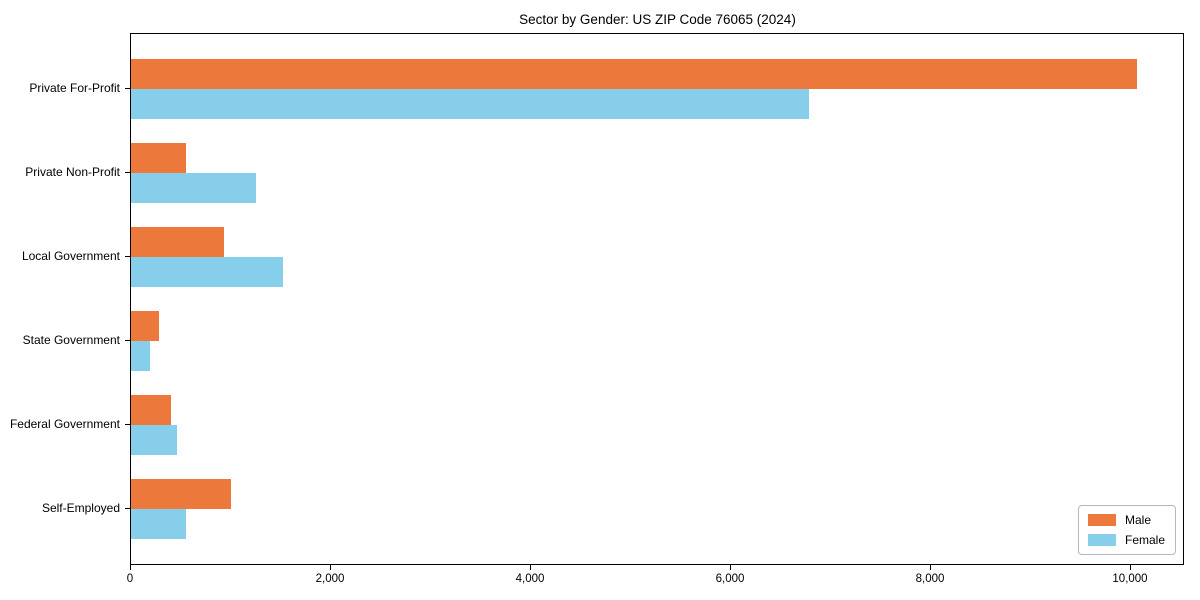 Image resolution: width=1200 pixels, height=600 pixels. I want to click on bar-female-federal-government, so click(154, 440).